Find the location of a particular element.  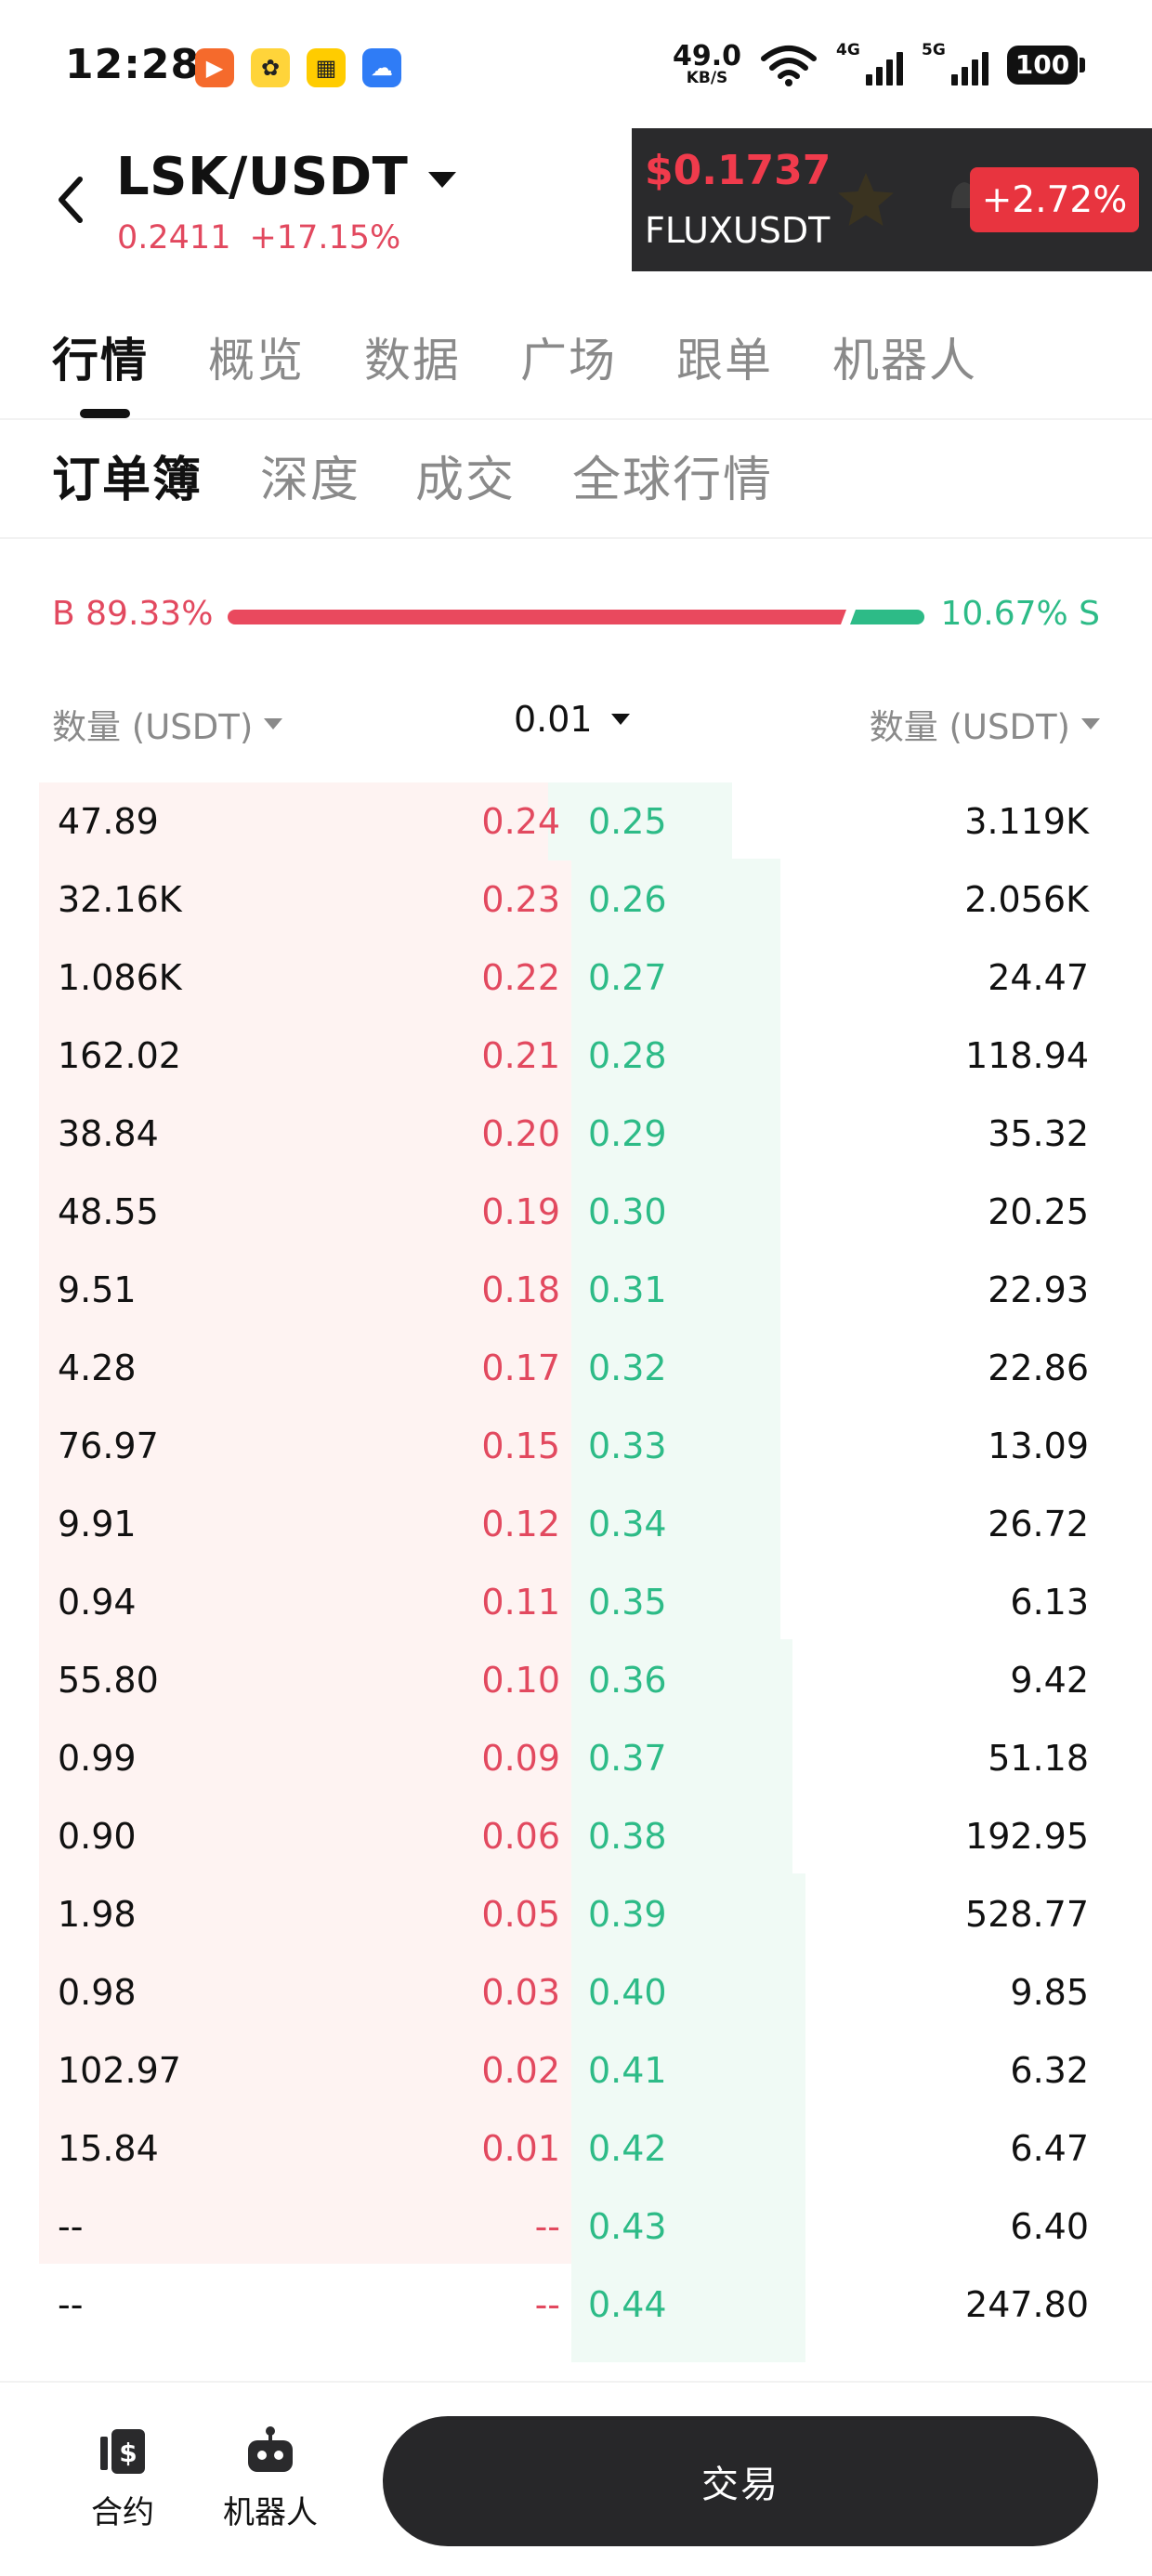

bid-qty-header: 数量 (USDT) is located at coordinates (167, 724).